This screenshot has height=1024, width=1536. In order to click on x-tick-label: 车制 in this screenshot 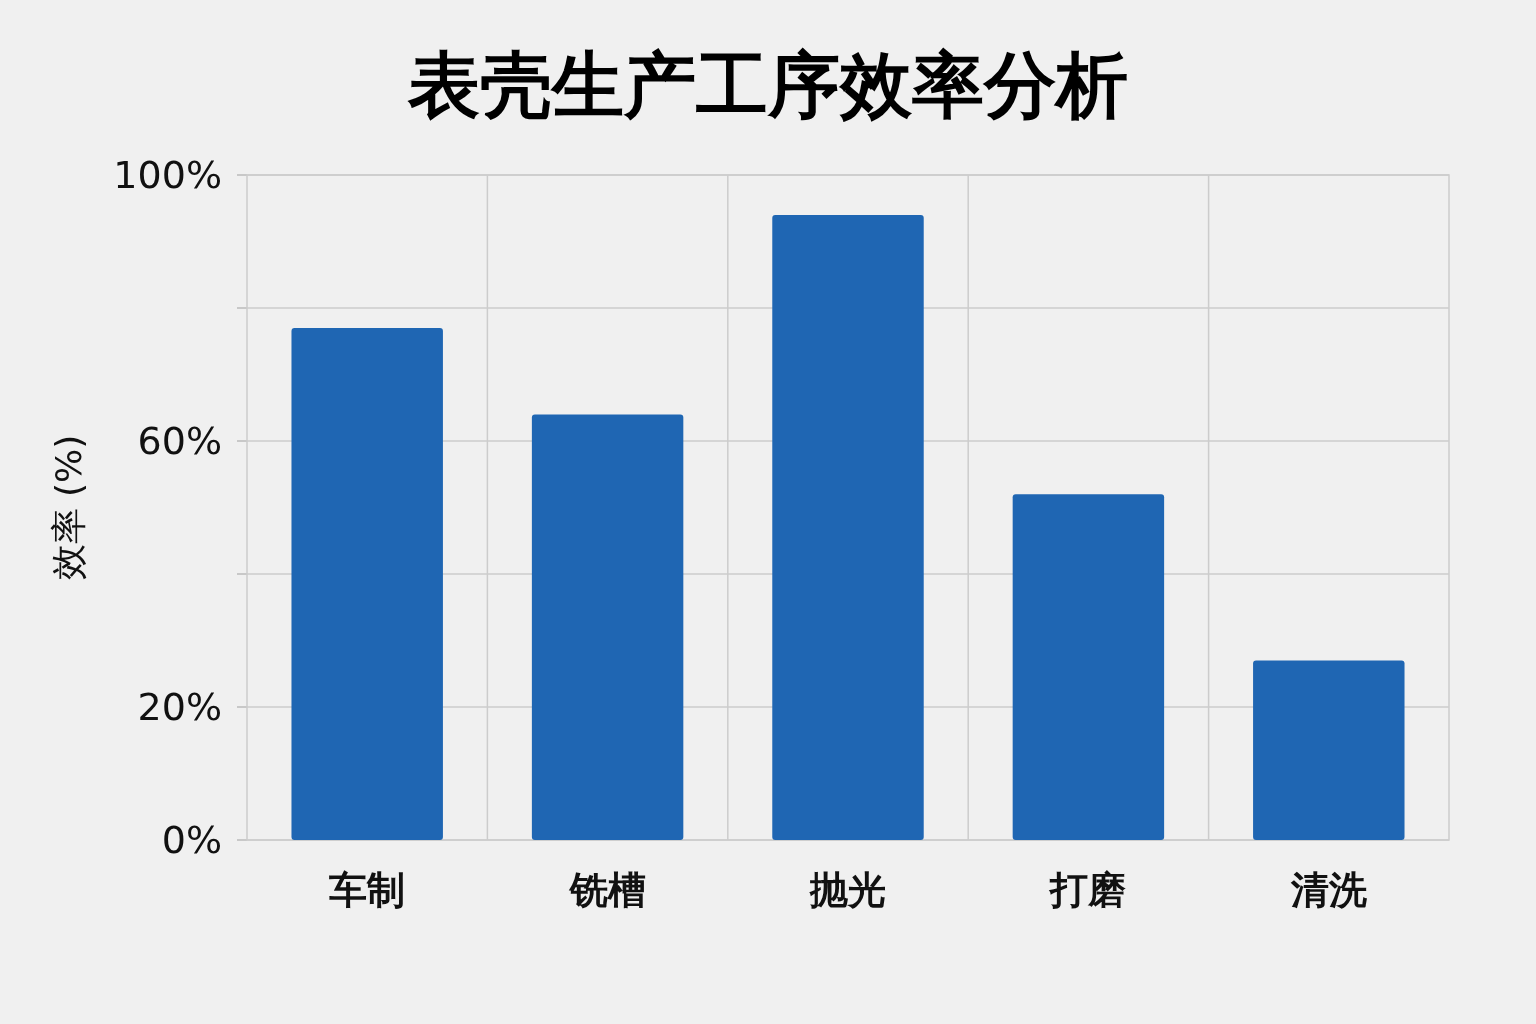, I will do `click(367, 890)`.